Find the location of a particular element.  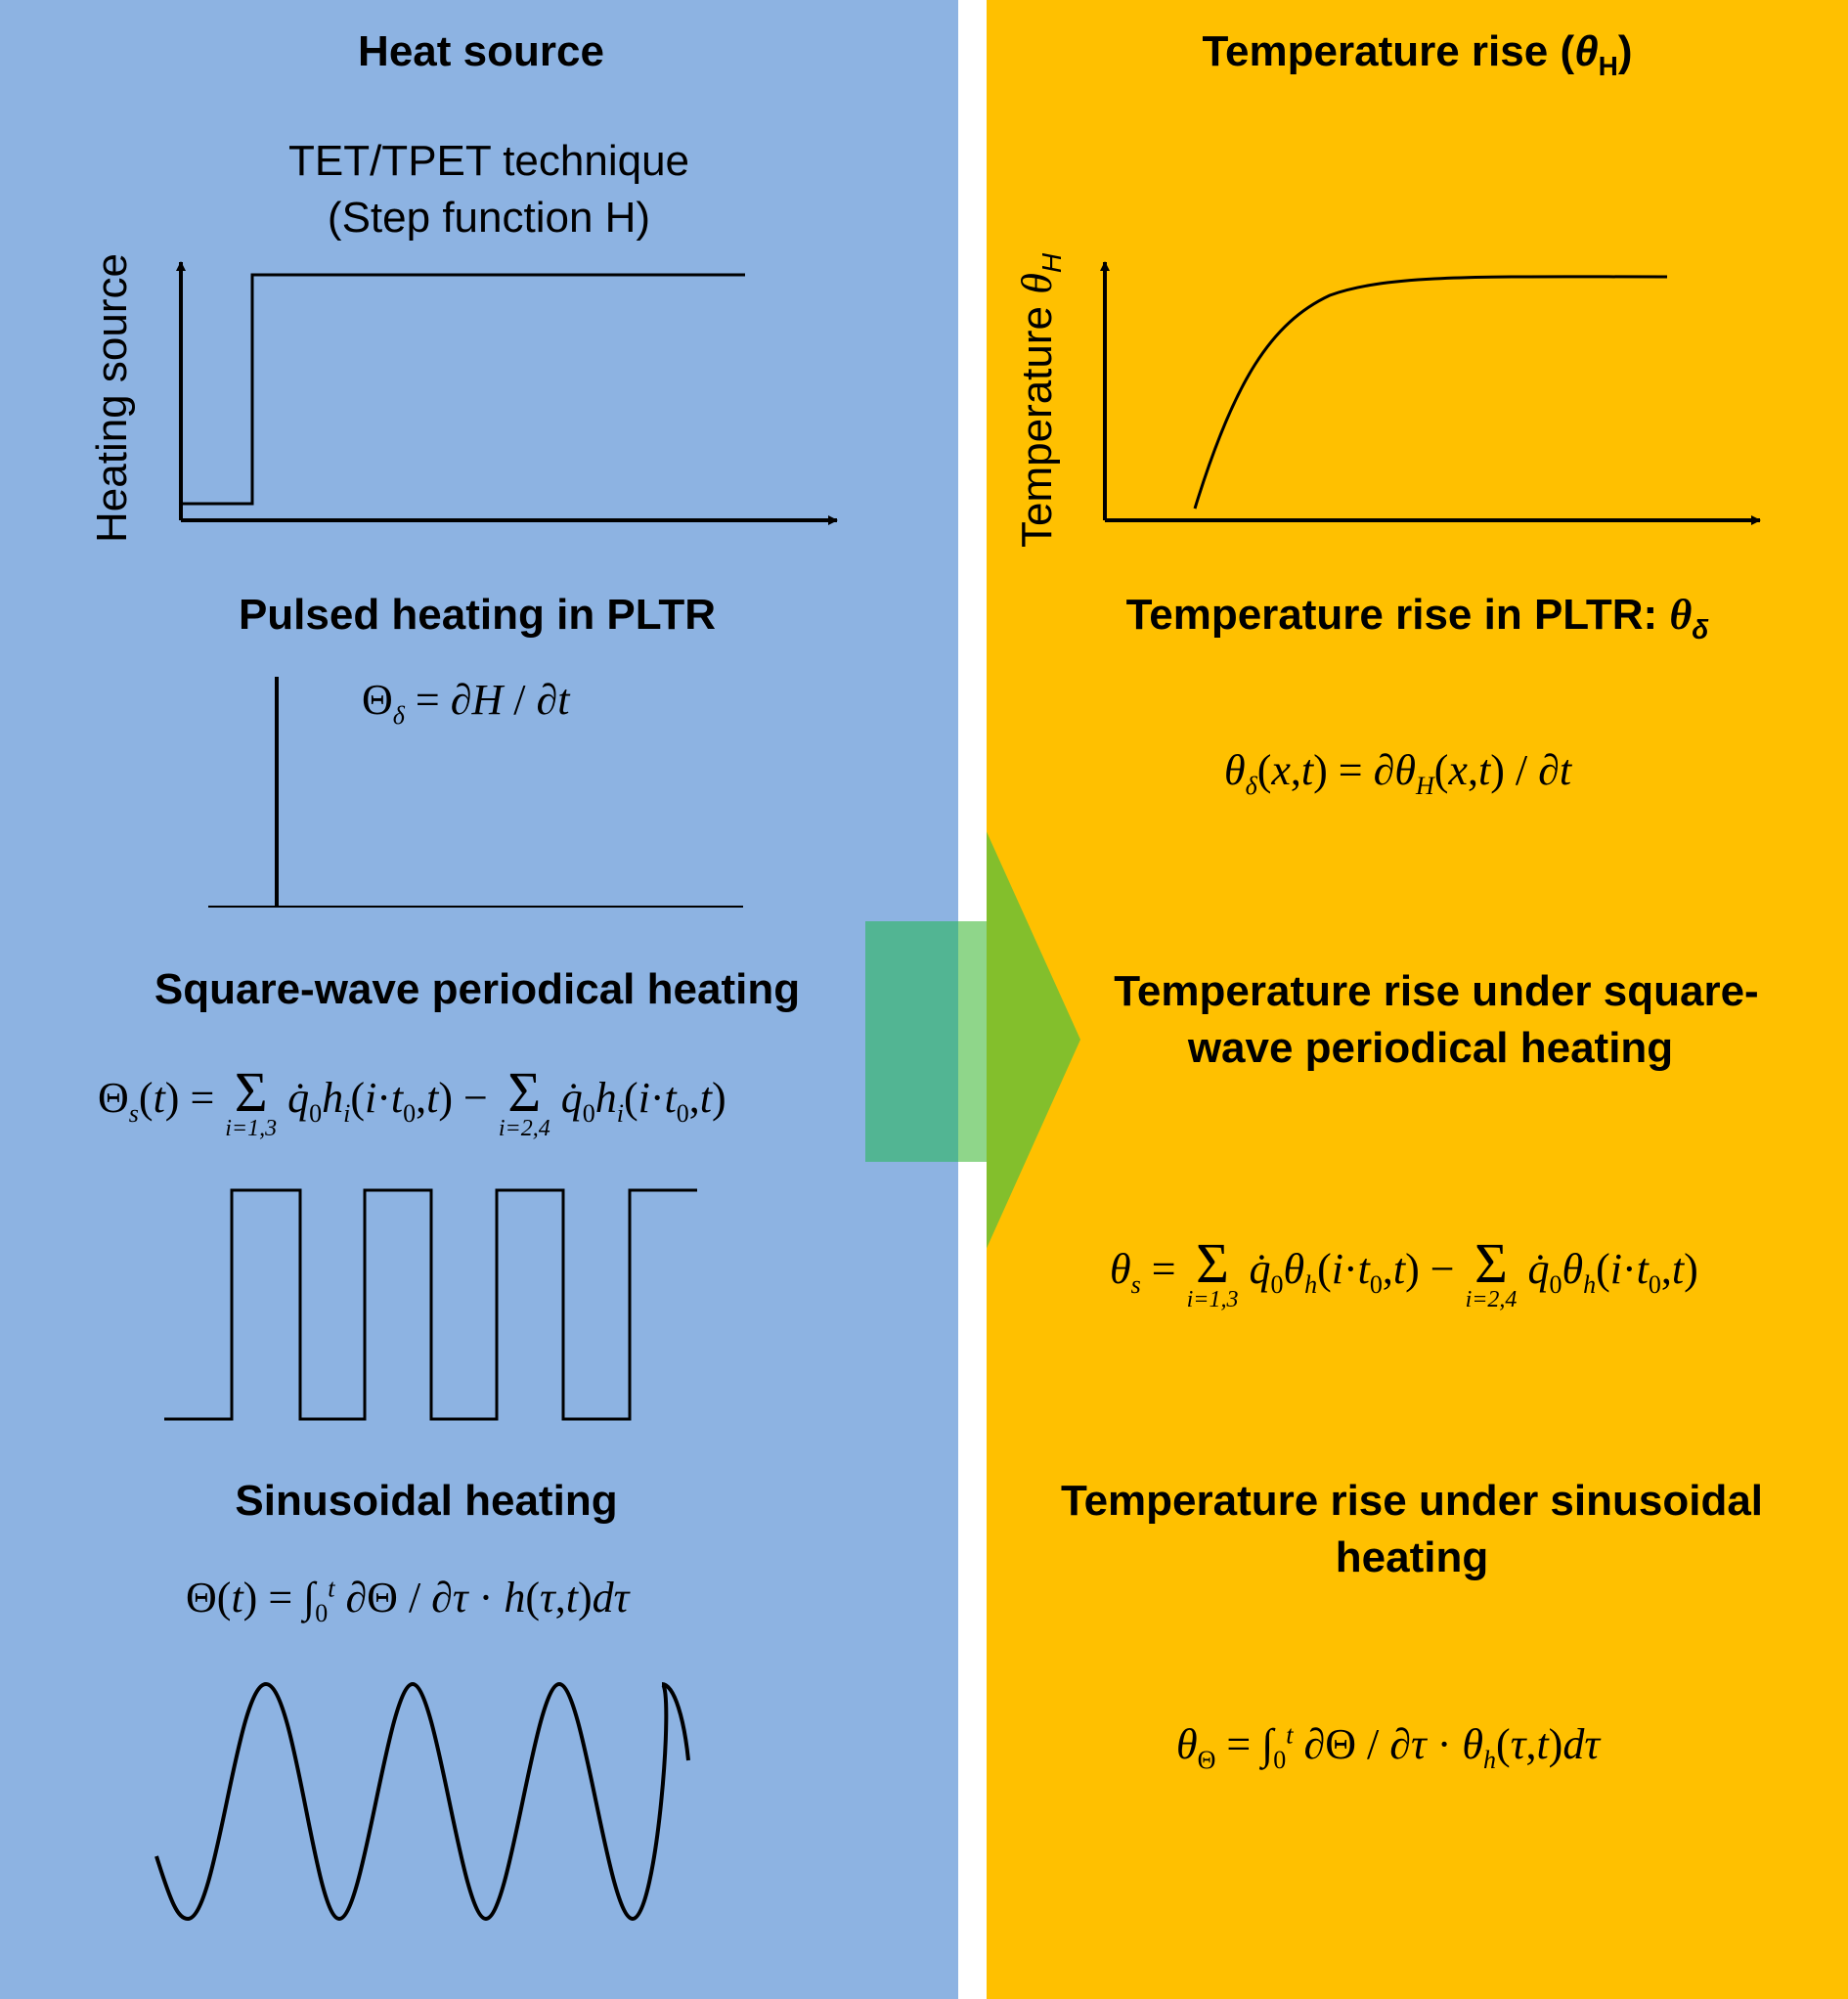

step-function-curve is located at coordinates (463, 389).